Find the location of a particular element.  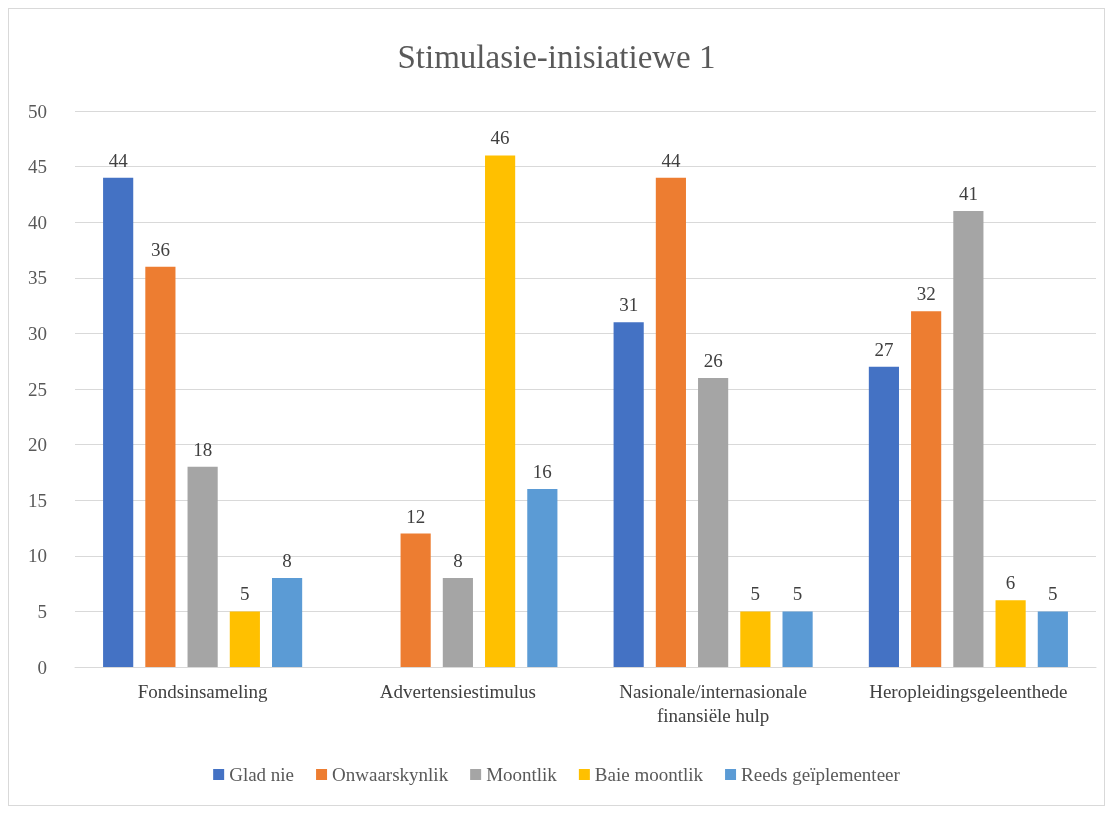

data-label: 41 is located at coordinates (968, 194).